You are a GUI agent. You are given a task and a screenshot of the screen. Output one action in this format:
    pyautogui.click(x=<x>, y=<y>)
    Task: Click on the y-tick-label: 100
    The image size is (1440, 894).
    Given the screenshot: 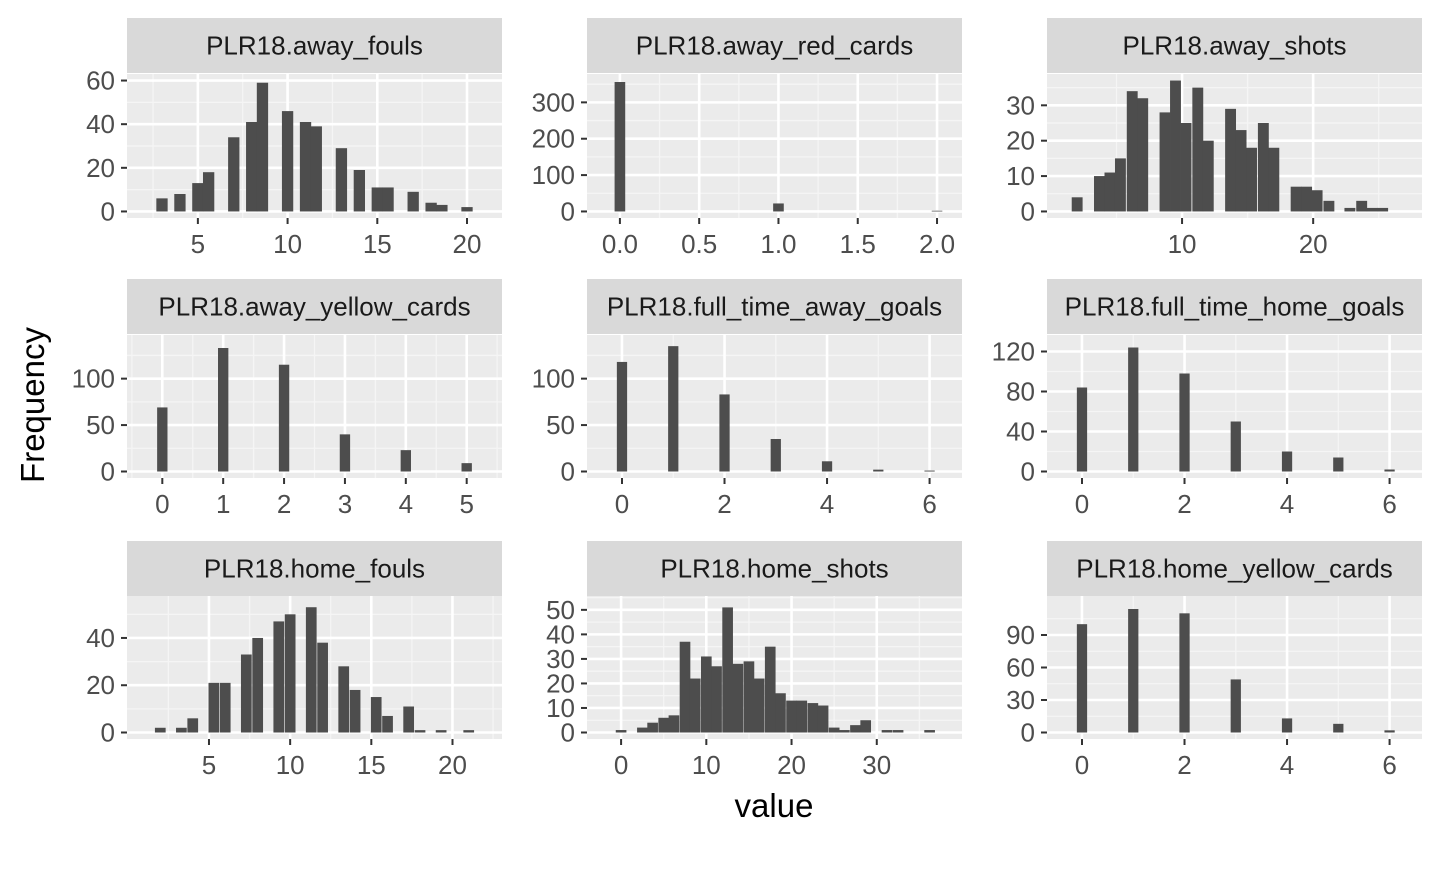 What is the action you would take?
    pyautogui.click(x=553, y=379)
    